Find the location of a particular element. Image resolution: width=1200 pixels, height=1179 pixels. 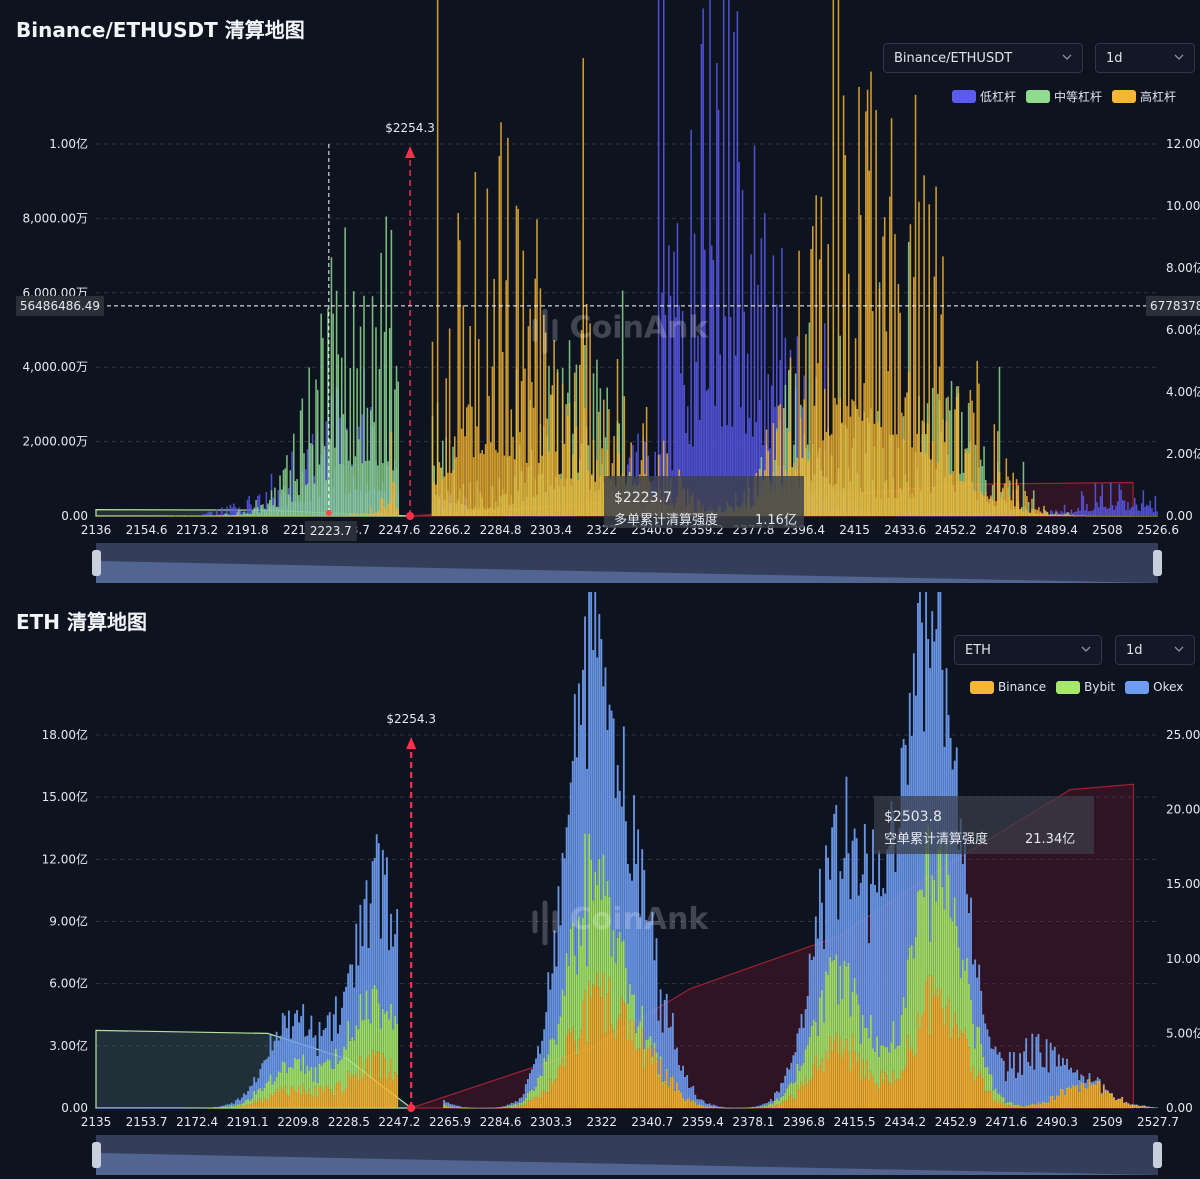

x-axis-tick-label: 2284.6 is located at coordinates (501, 1122).